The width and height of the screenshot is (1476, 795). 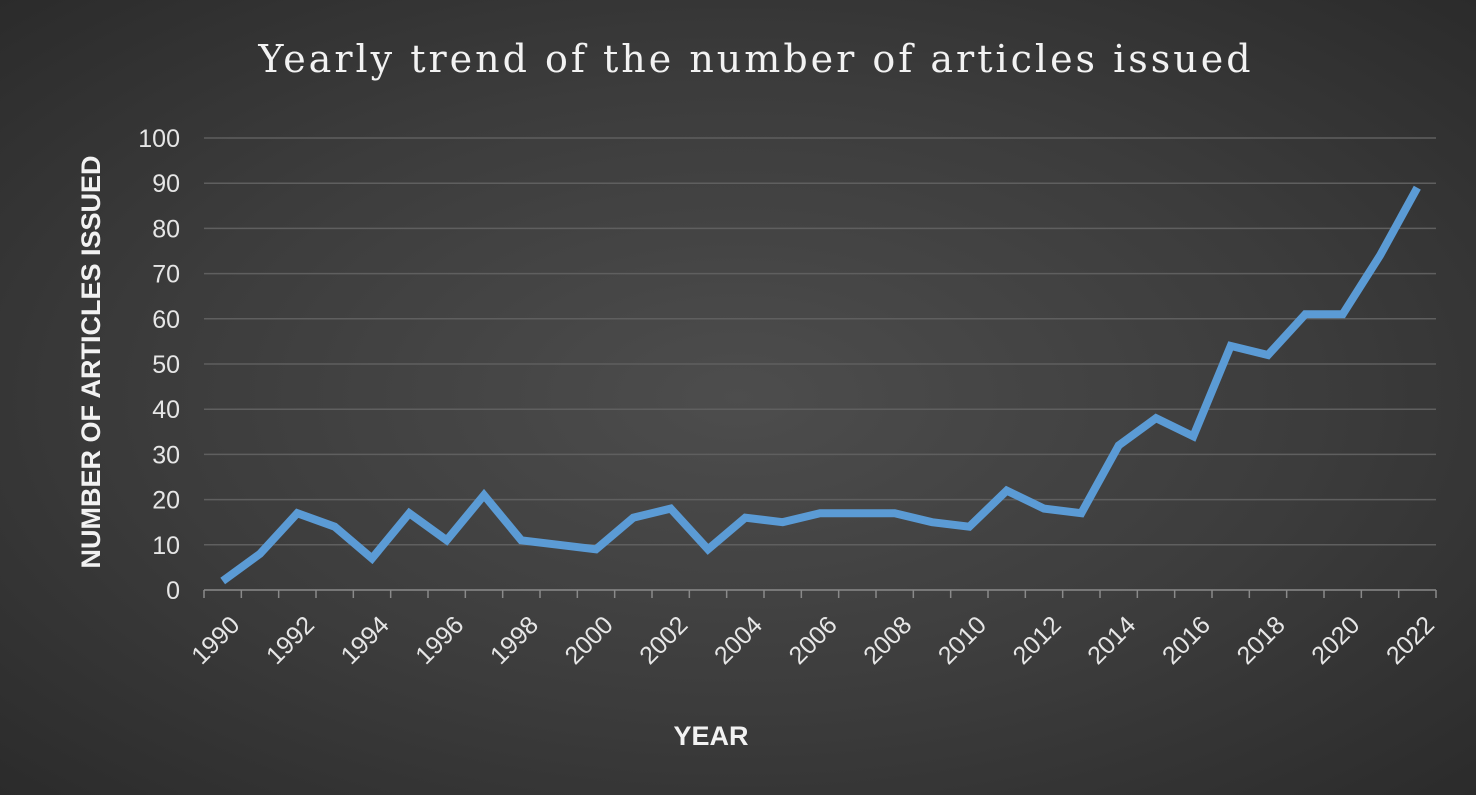 What do you see at coordinates (710, 736) in the screenshot?
I see `x-axis-label: YEAR` at bounding box center [710, 736].